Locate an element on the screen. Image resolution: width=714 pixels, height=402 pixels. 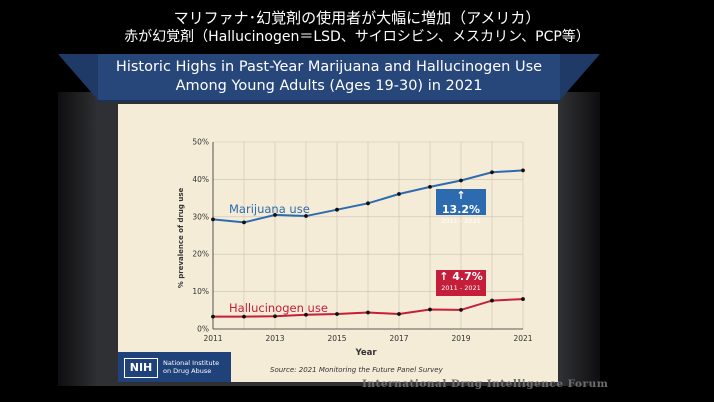
nih-name: National Institute on Drug Abuse is located at coordinates (191, 367).